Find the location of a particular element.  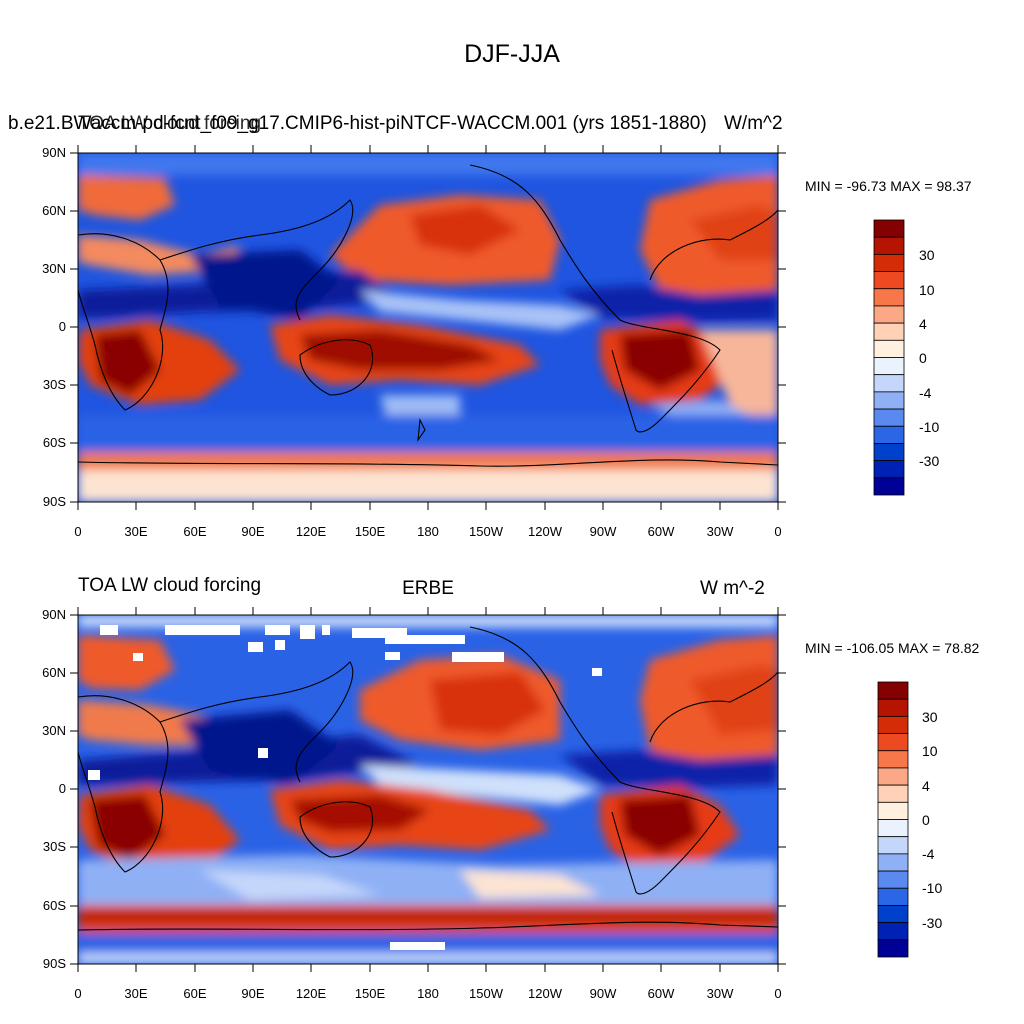

panel1-lat-label: 60N is located at coordinates (54, 210).